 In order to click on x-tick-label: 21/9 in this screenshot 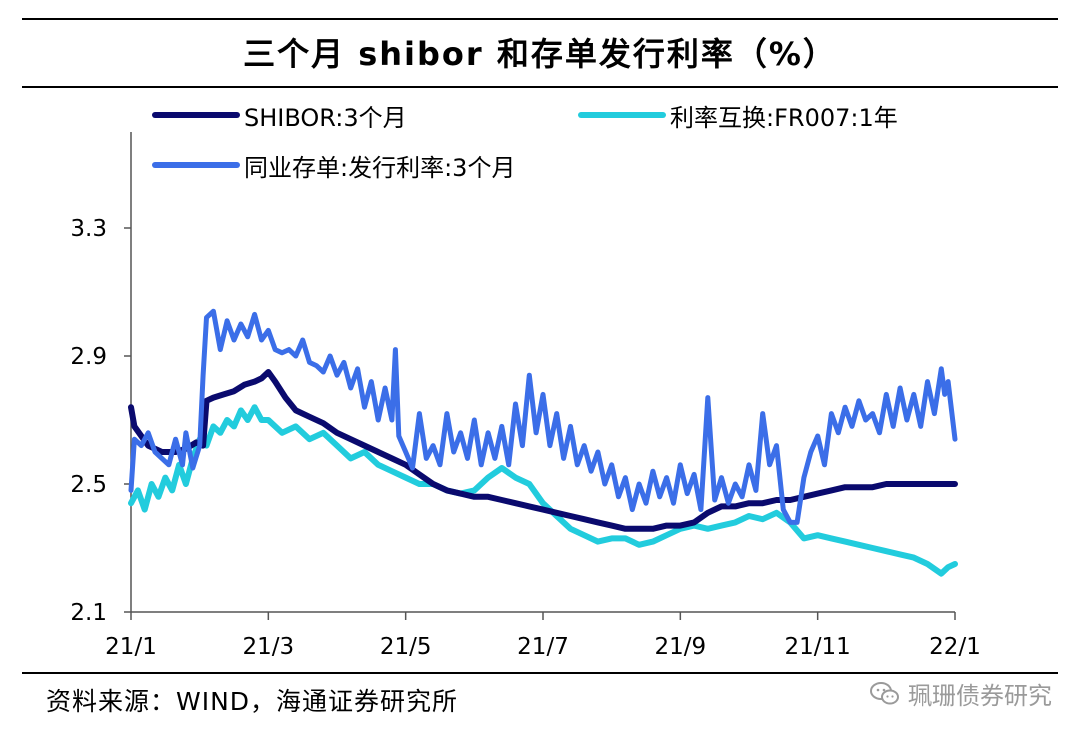, I will do `click(681, 647)`.